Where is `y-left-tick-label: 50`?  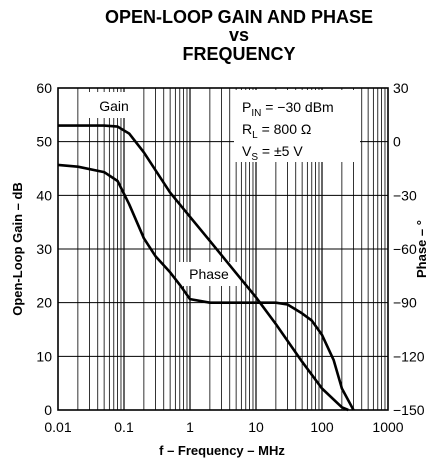
y-left-tick-label: 50 is located at coordinates (44, 142).